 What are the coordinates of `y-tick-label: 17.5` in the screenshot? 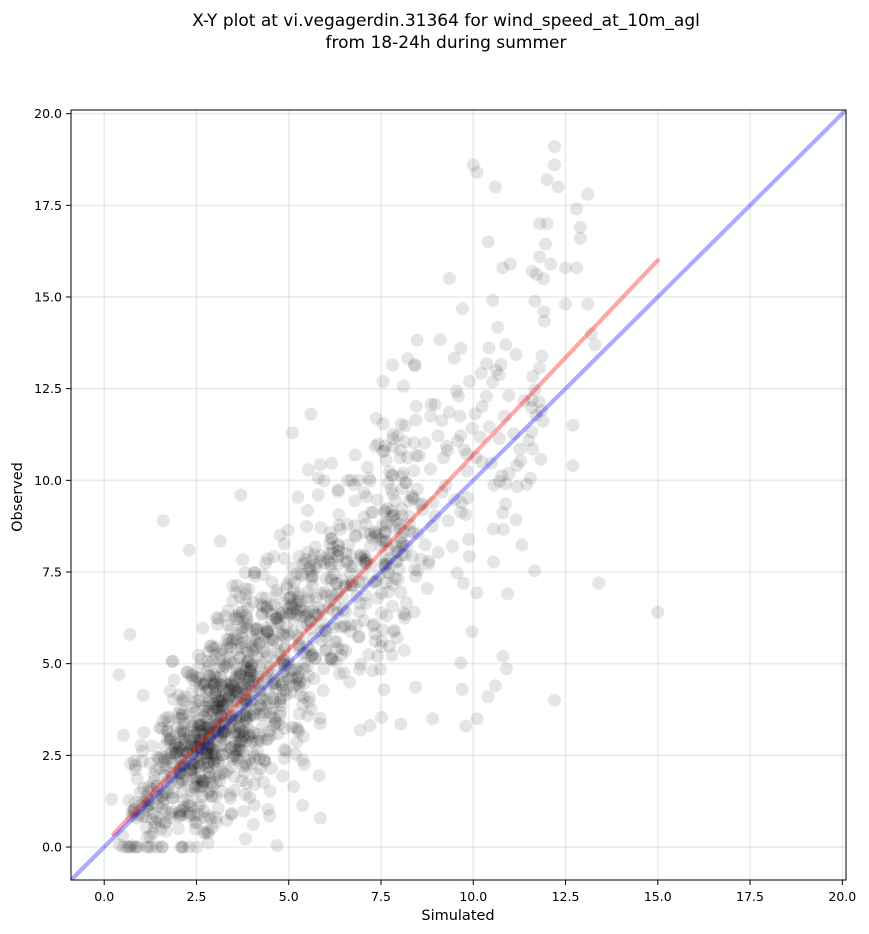 It's located at (48, 205).